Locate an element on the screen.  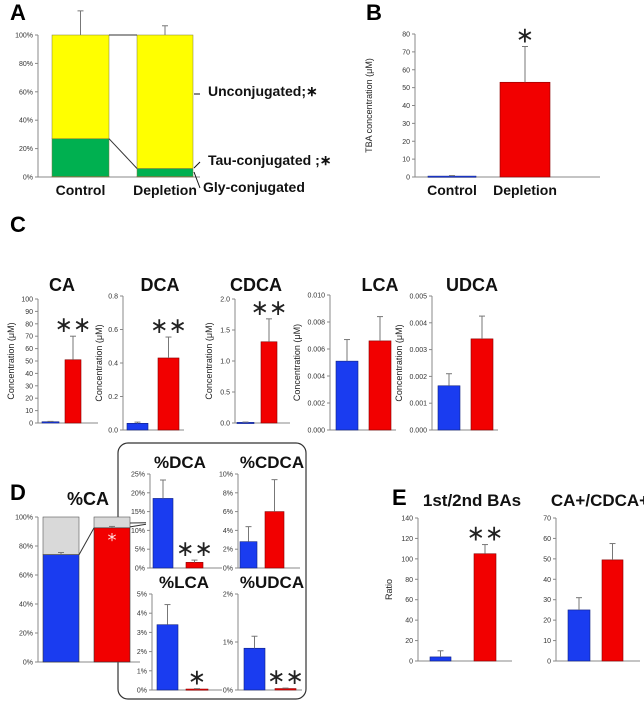
UDCA-y-tick-label: 0.001 is located at coordinates (418, 404).